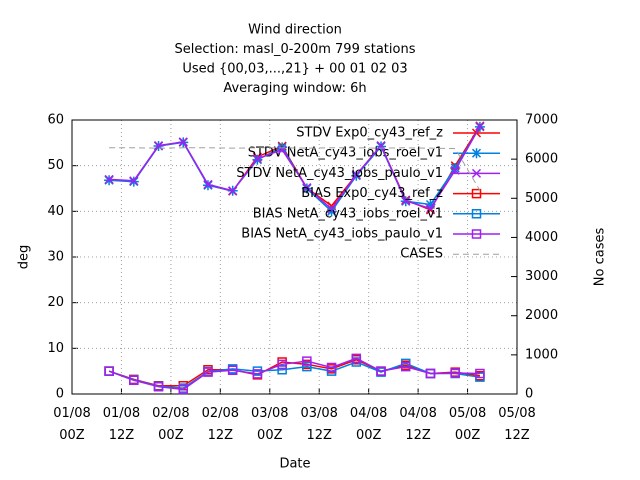 The image size is (640, 480). Describe the element at coordinates (60, 394) in the screenshot. I see `y-tick-label: 0` at that location.